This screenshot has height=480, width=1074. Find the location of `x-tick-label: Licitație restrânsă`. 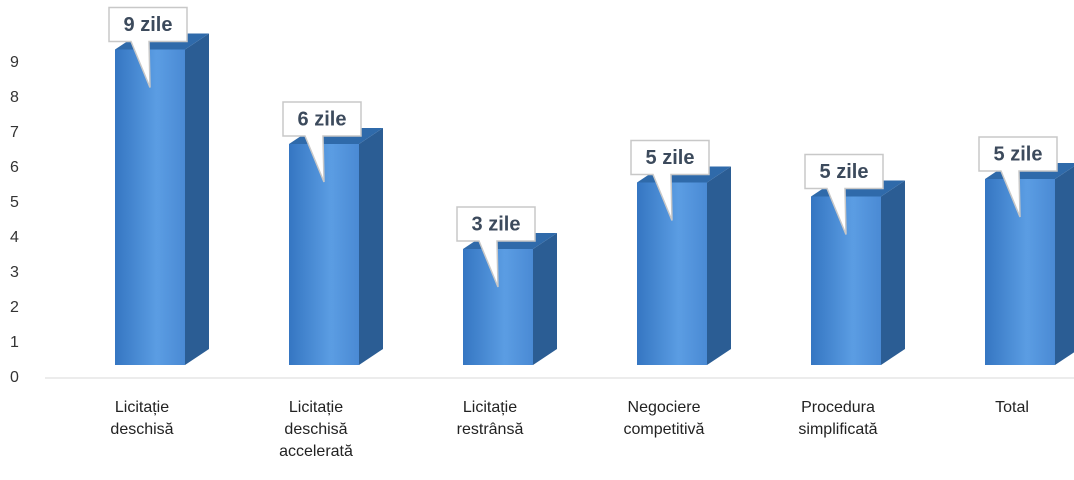

x-tick-label: Licitație restrânsă is located at coordinates (490, 418).